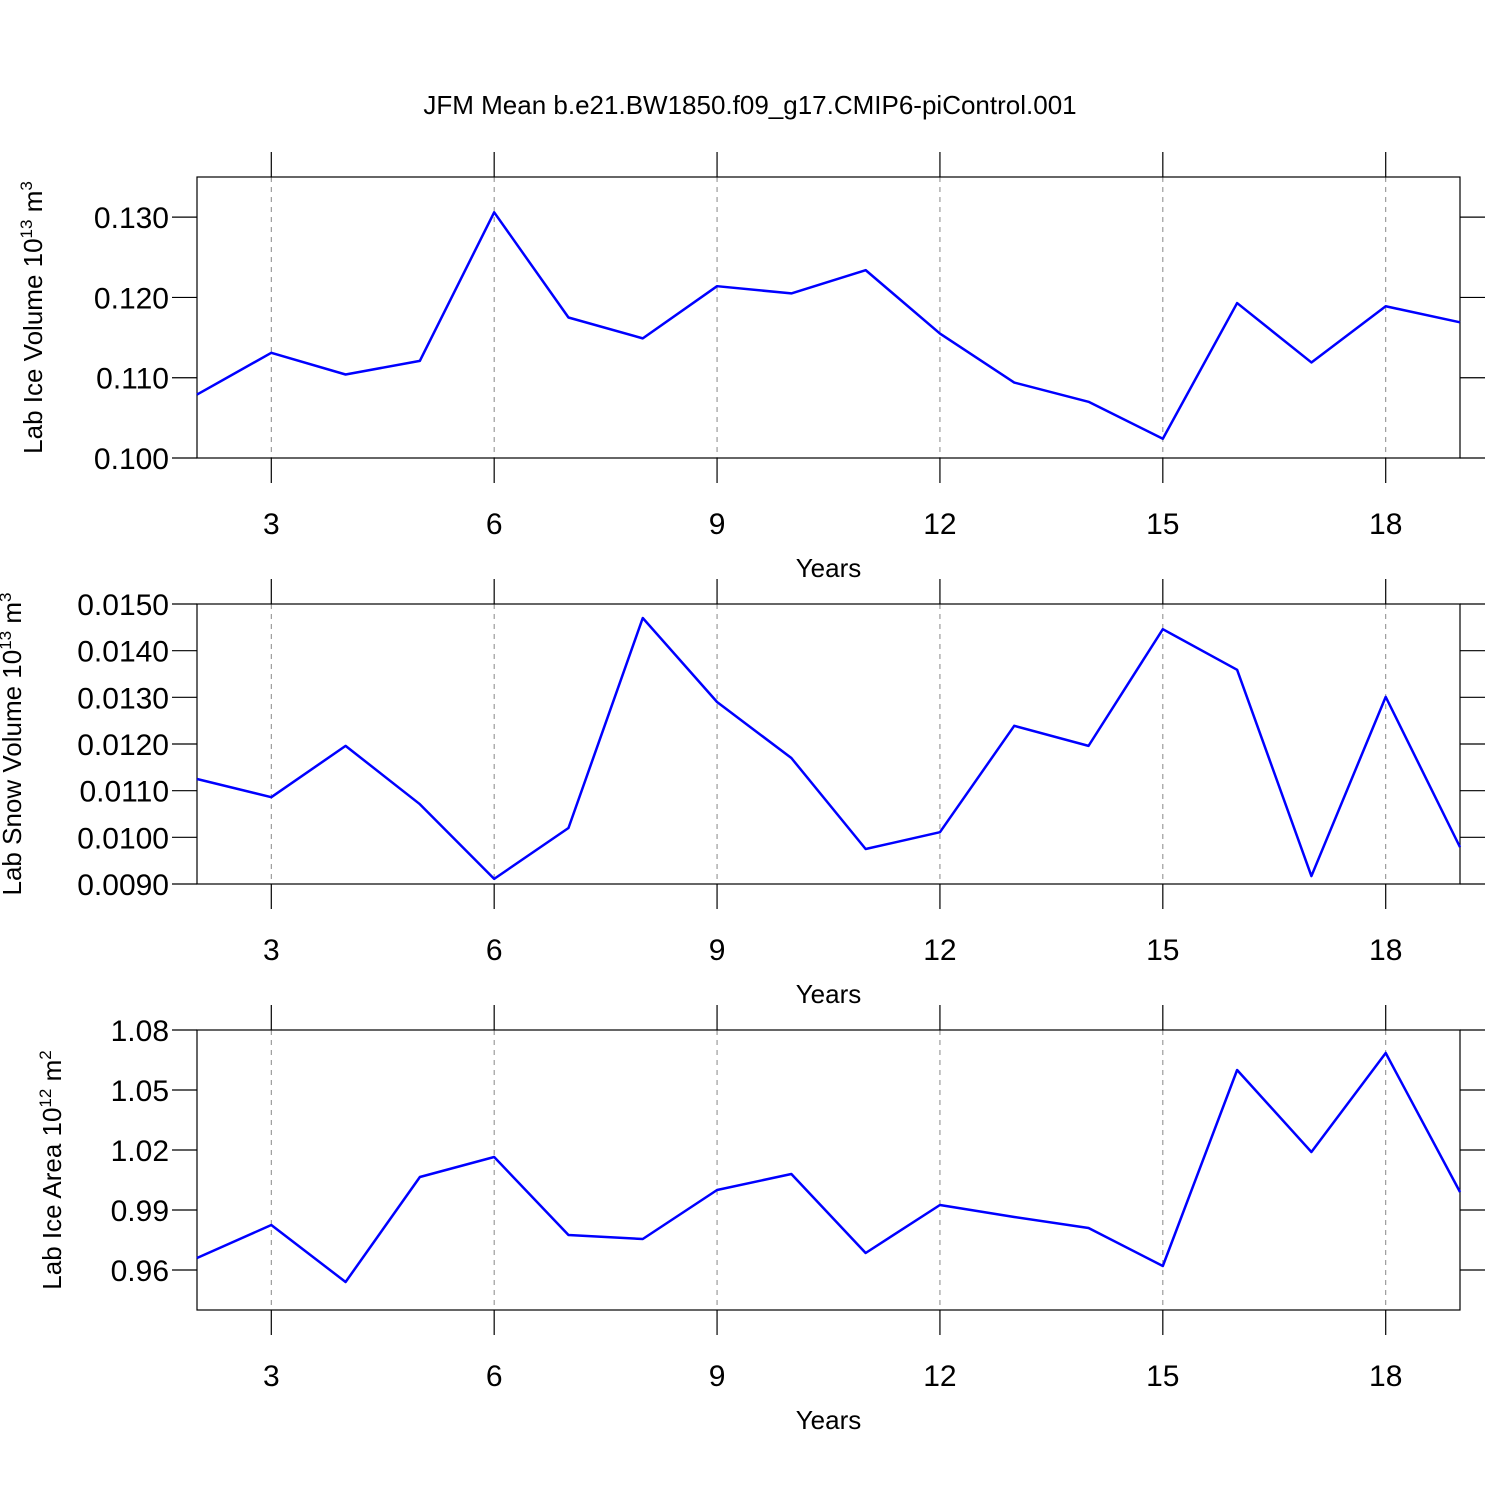 This screenshot has width=1500, height=1500. Describe the element at coordinates (123, 652) in the screenshot. I see `y-tick-label: 0.0140` at that location.